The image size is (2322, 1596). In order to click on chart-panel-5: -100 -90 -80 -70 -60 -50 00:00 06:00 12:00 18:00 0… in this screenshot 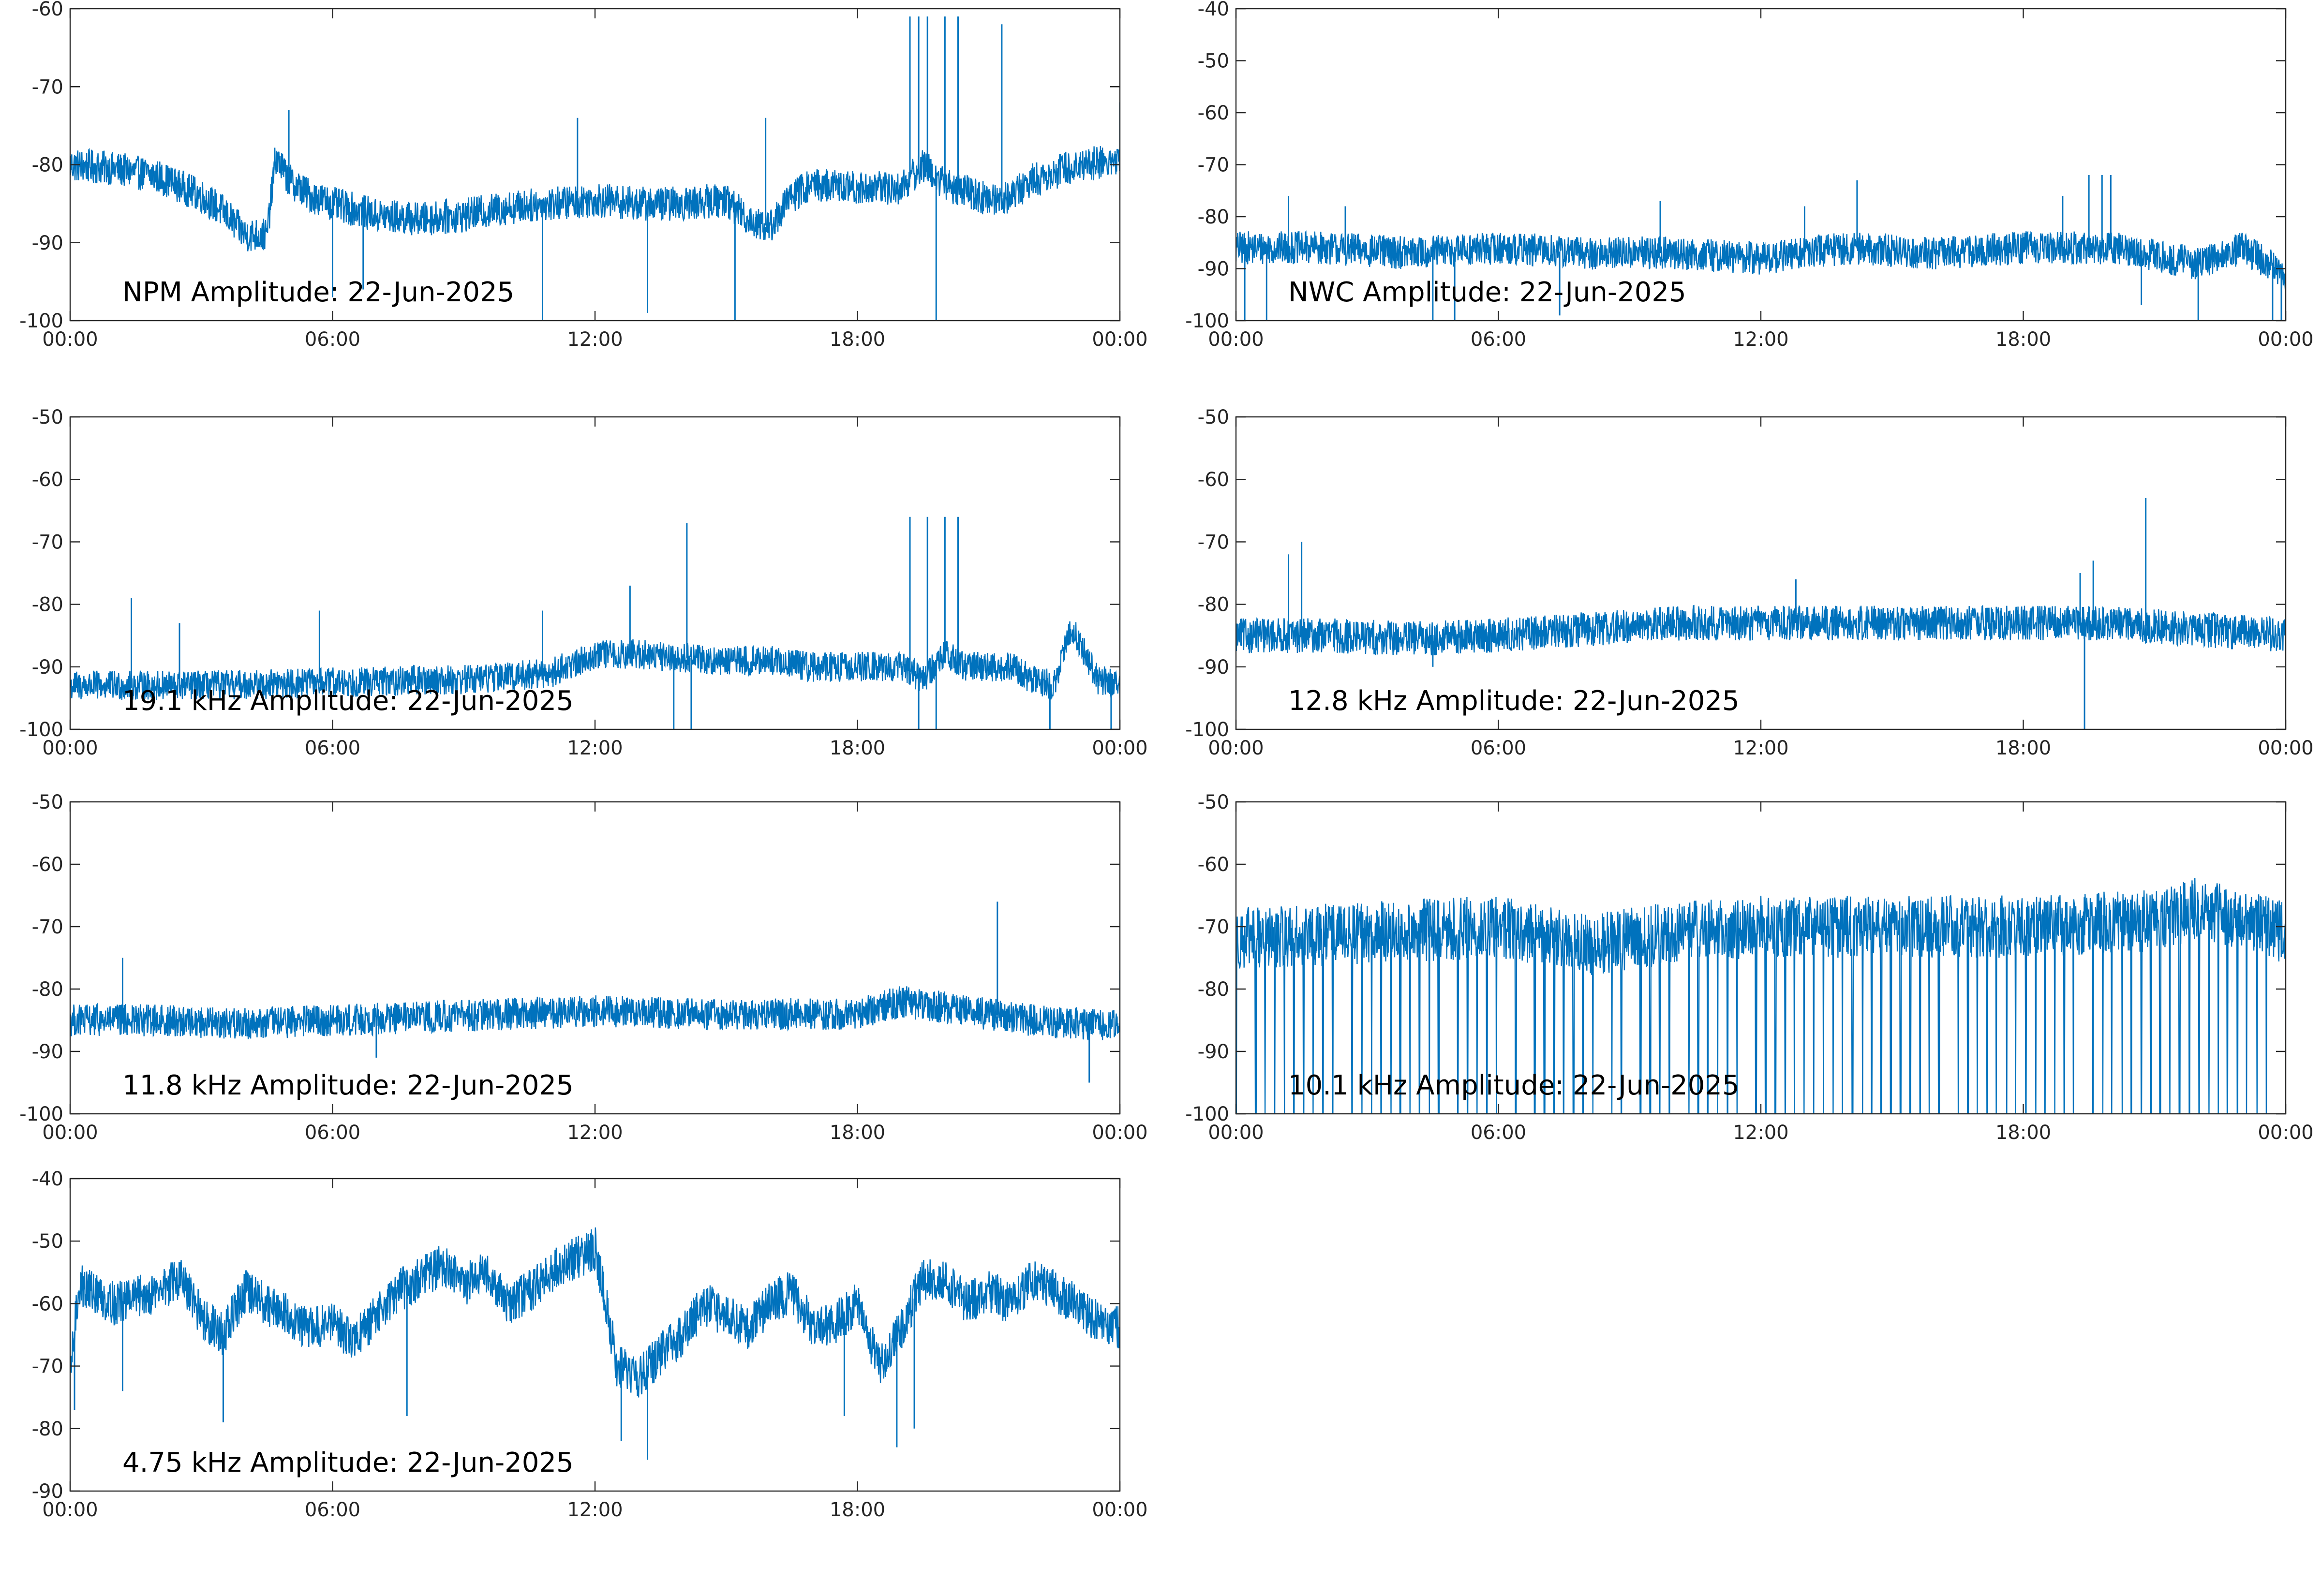, I will do `click(583, 967)`.